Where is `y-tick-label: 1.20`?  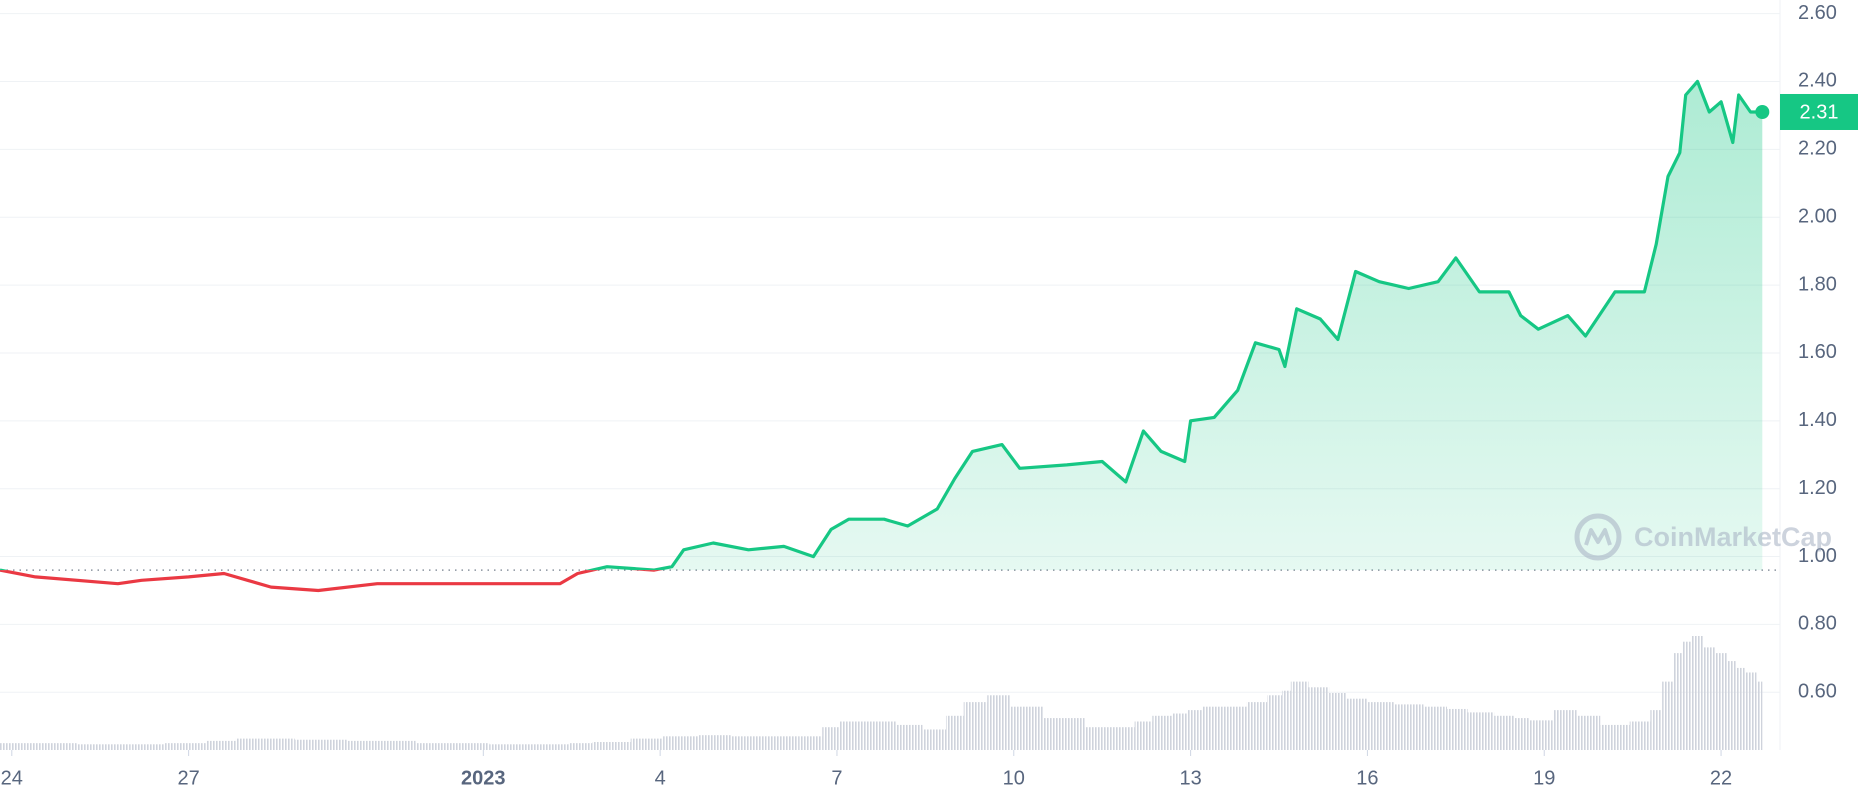 y-tick-label: 1.20 is located at coordinates (1817, 488).